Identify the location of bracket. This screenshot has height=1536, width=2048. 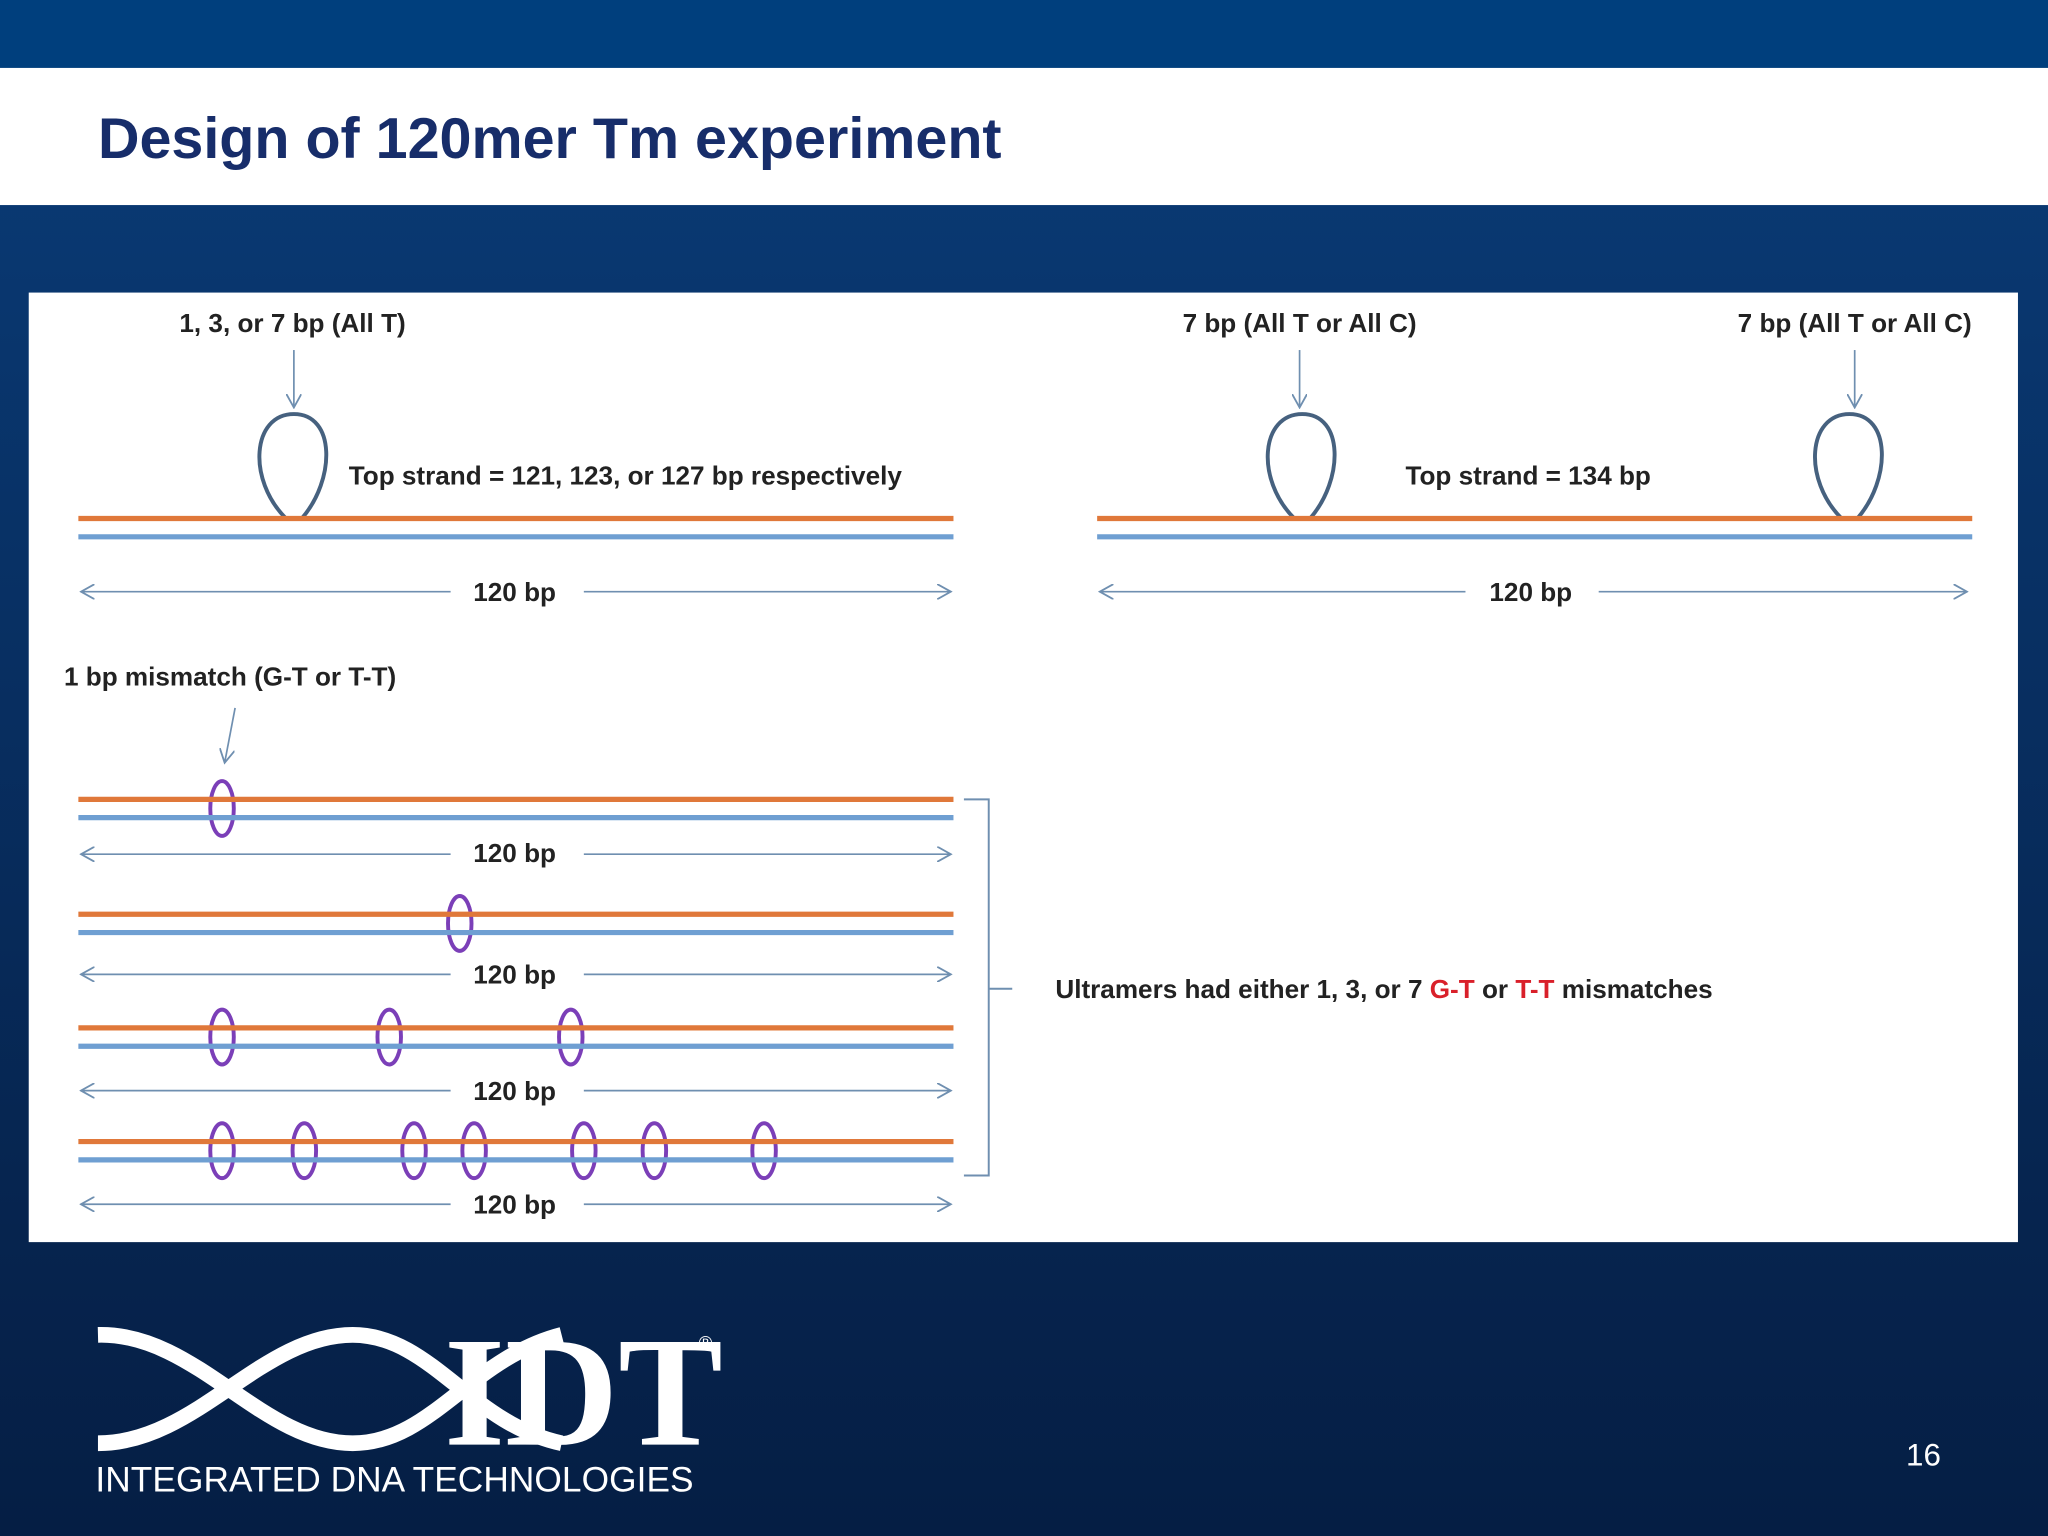
(988, 987).